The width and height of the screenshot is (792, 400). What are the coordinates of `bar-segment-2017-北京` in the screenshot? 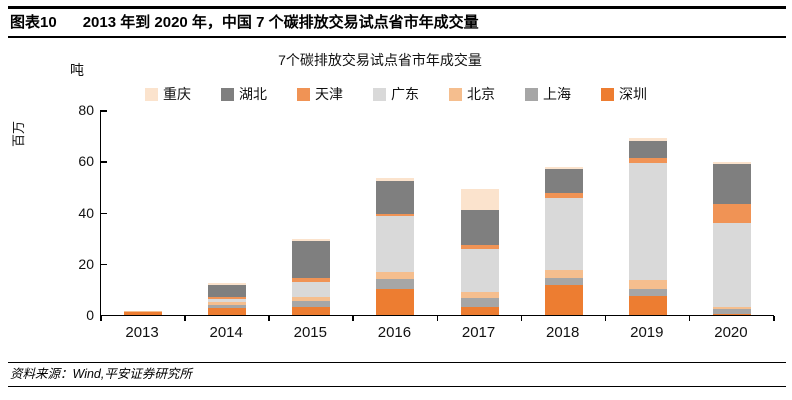 It's located at (479, 295).